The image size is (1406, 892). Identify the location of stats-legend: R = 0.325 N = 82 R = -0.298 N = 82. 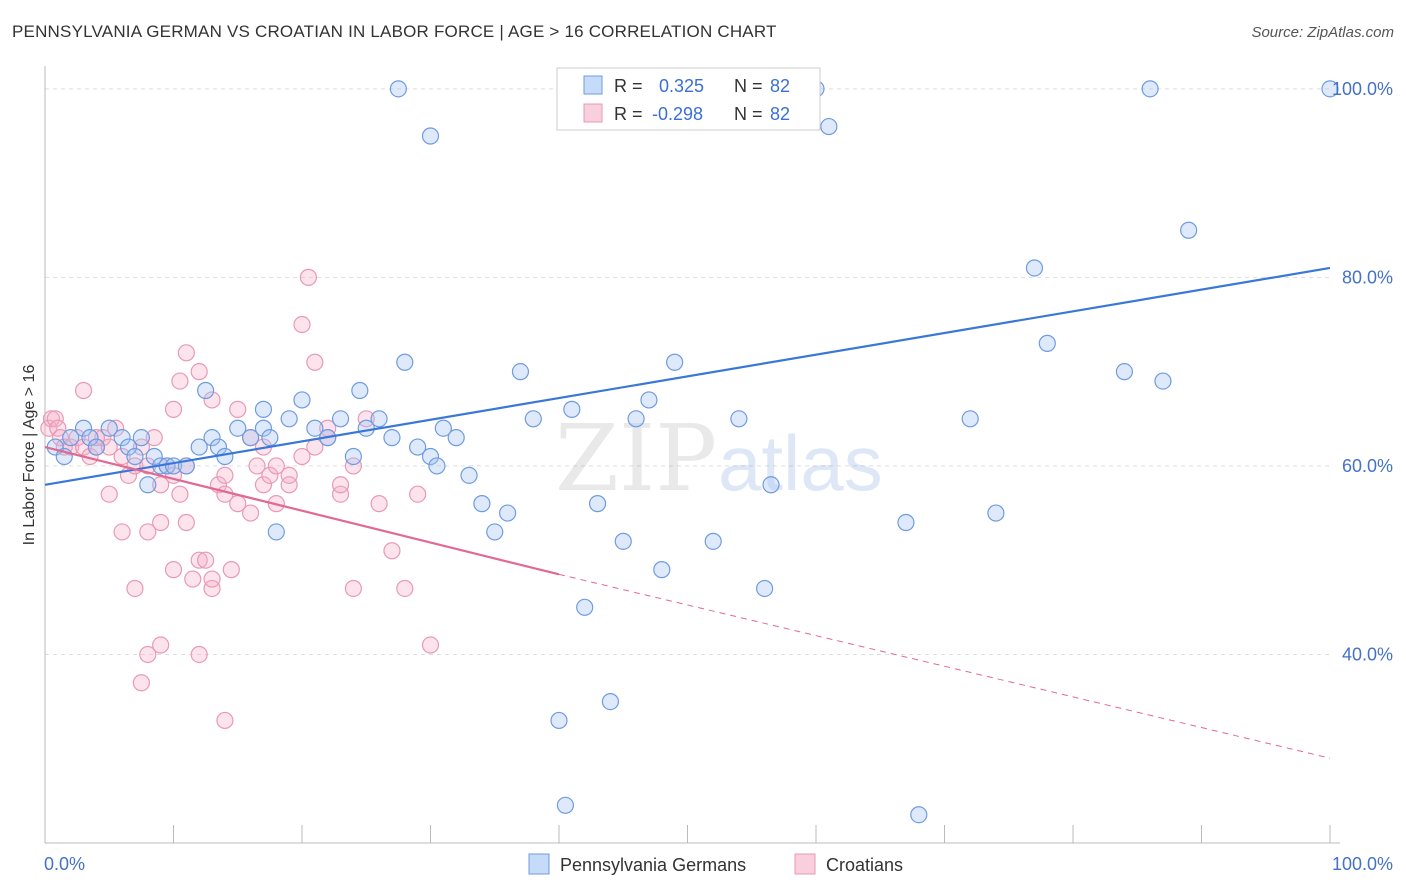
(688, 99).